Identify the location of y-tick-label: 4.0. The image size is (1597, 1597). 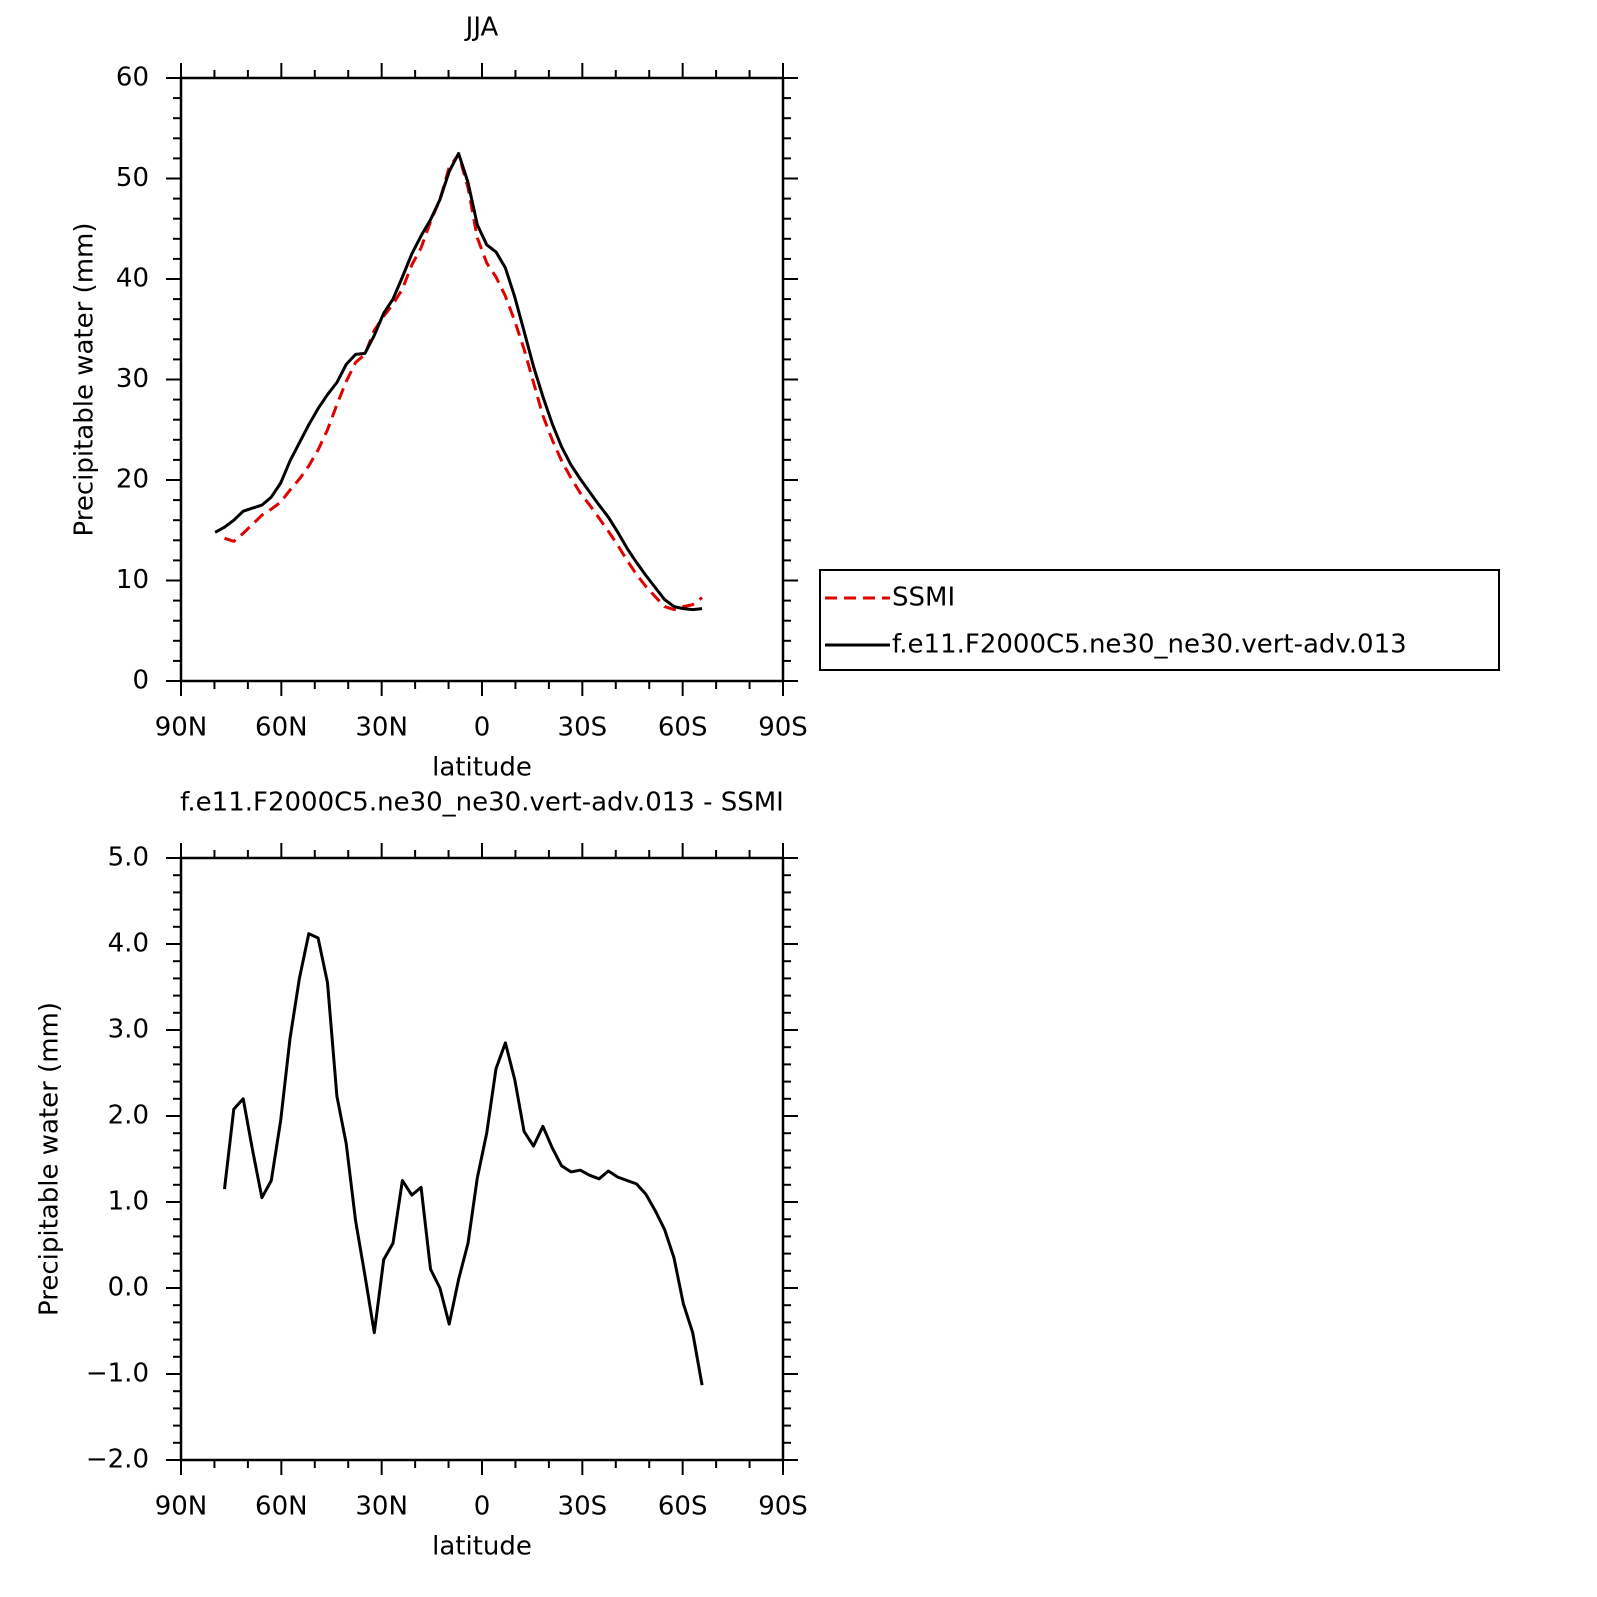
(128, 944).